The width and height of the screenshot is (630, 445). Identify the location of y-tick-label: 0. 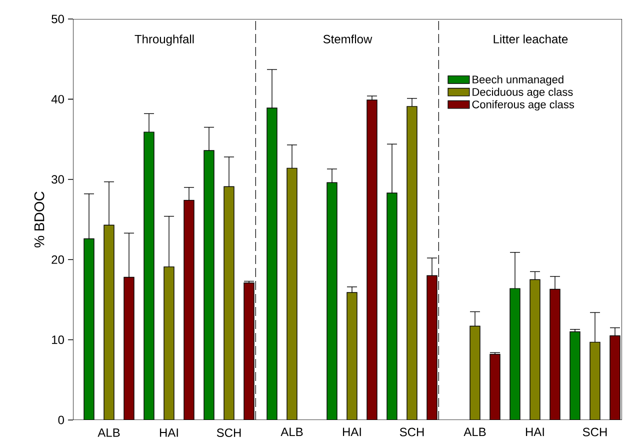
(61, 420).